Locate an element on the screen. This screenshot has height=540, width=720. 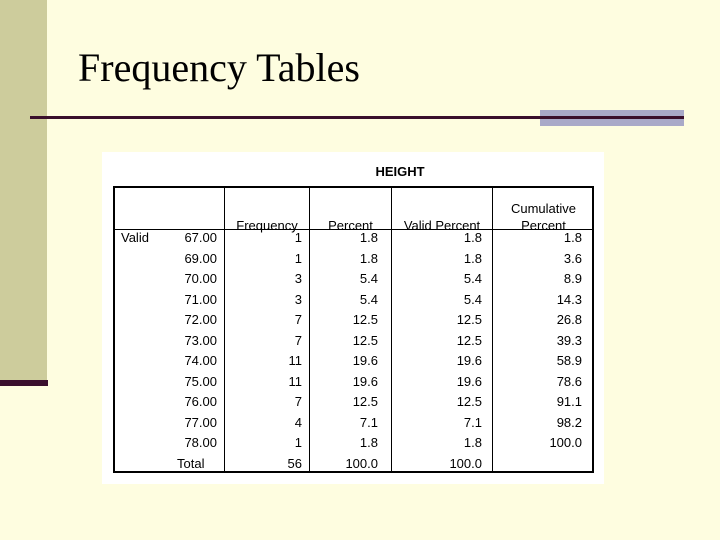
cell-value: 73.00 is located at coordinates (200, 340).